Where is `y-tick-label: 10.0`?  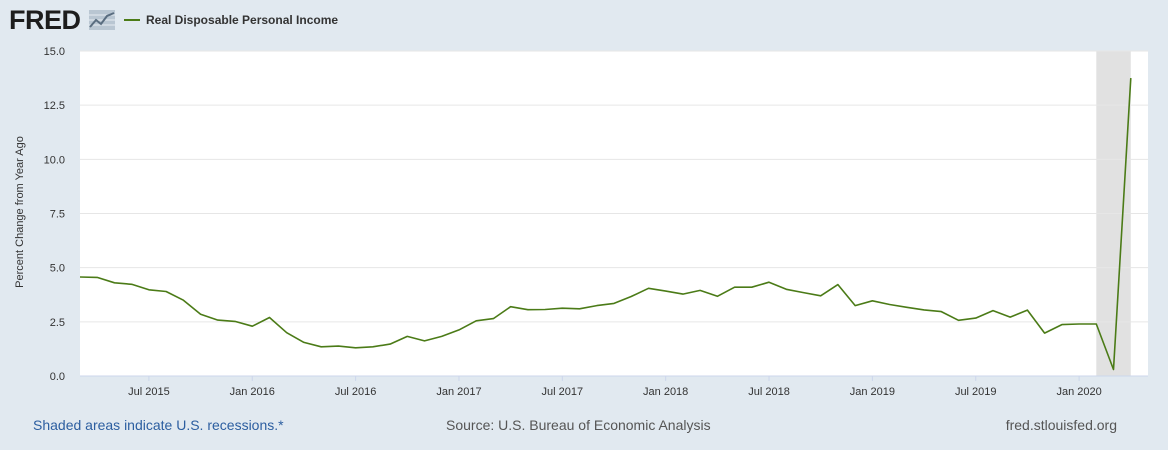 y-tick-label: 10.0 is located at coordinates (54, 160).